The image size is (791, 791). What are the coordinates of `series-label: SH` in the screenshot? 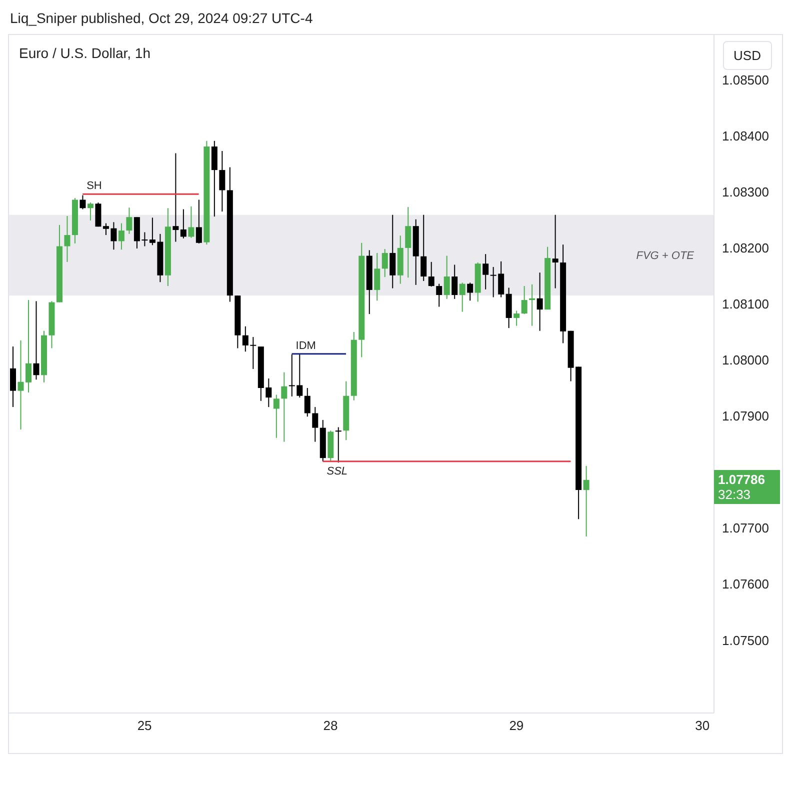 It's located at (94, 186).